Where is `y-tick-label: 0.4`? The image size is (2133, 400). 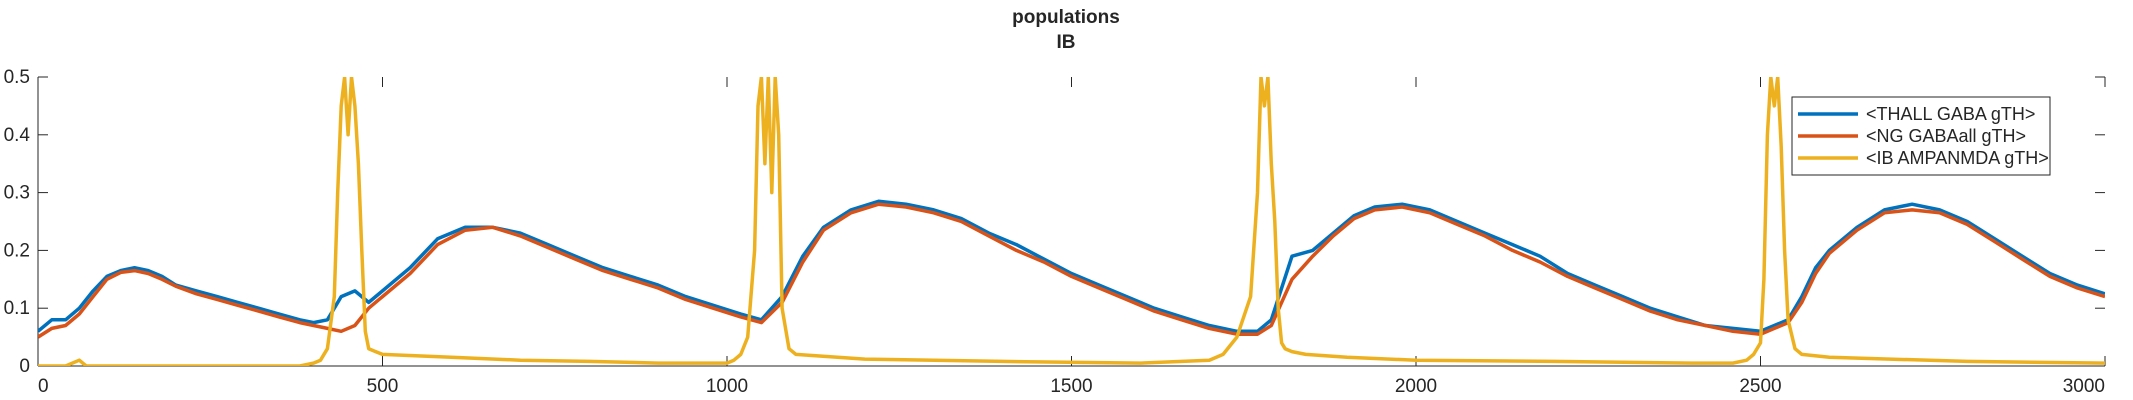
y-tick-label: 0.4 is located at coordinates (17, 135).